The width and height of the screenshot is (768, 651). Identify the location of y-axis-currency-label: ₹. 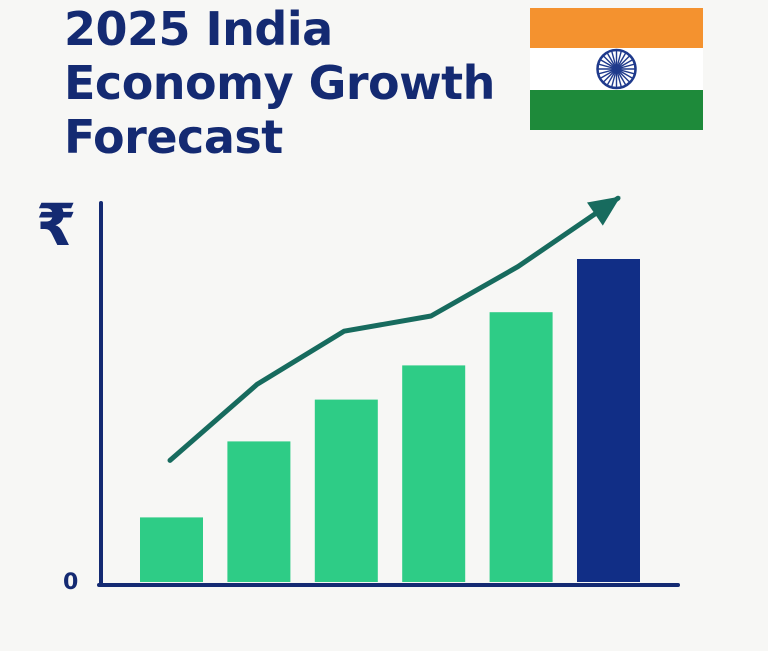
(56, 225).